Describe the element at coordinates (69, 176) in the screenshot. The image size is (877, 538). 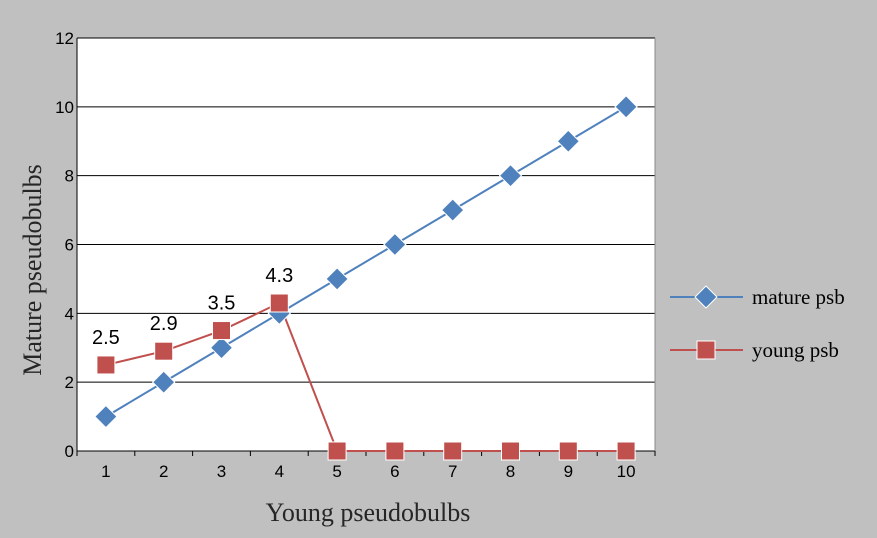
I see `y-tick-label-8: 8` at that location.